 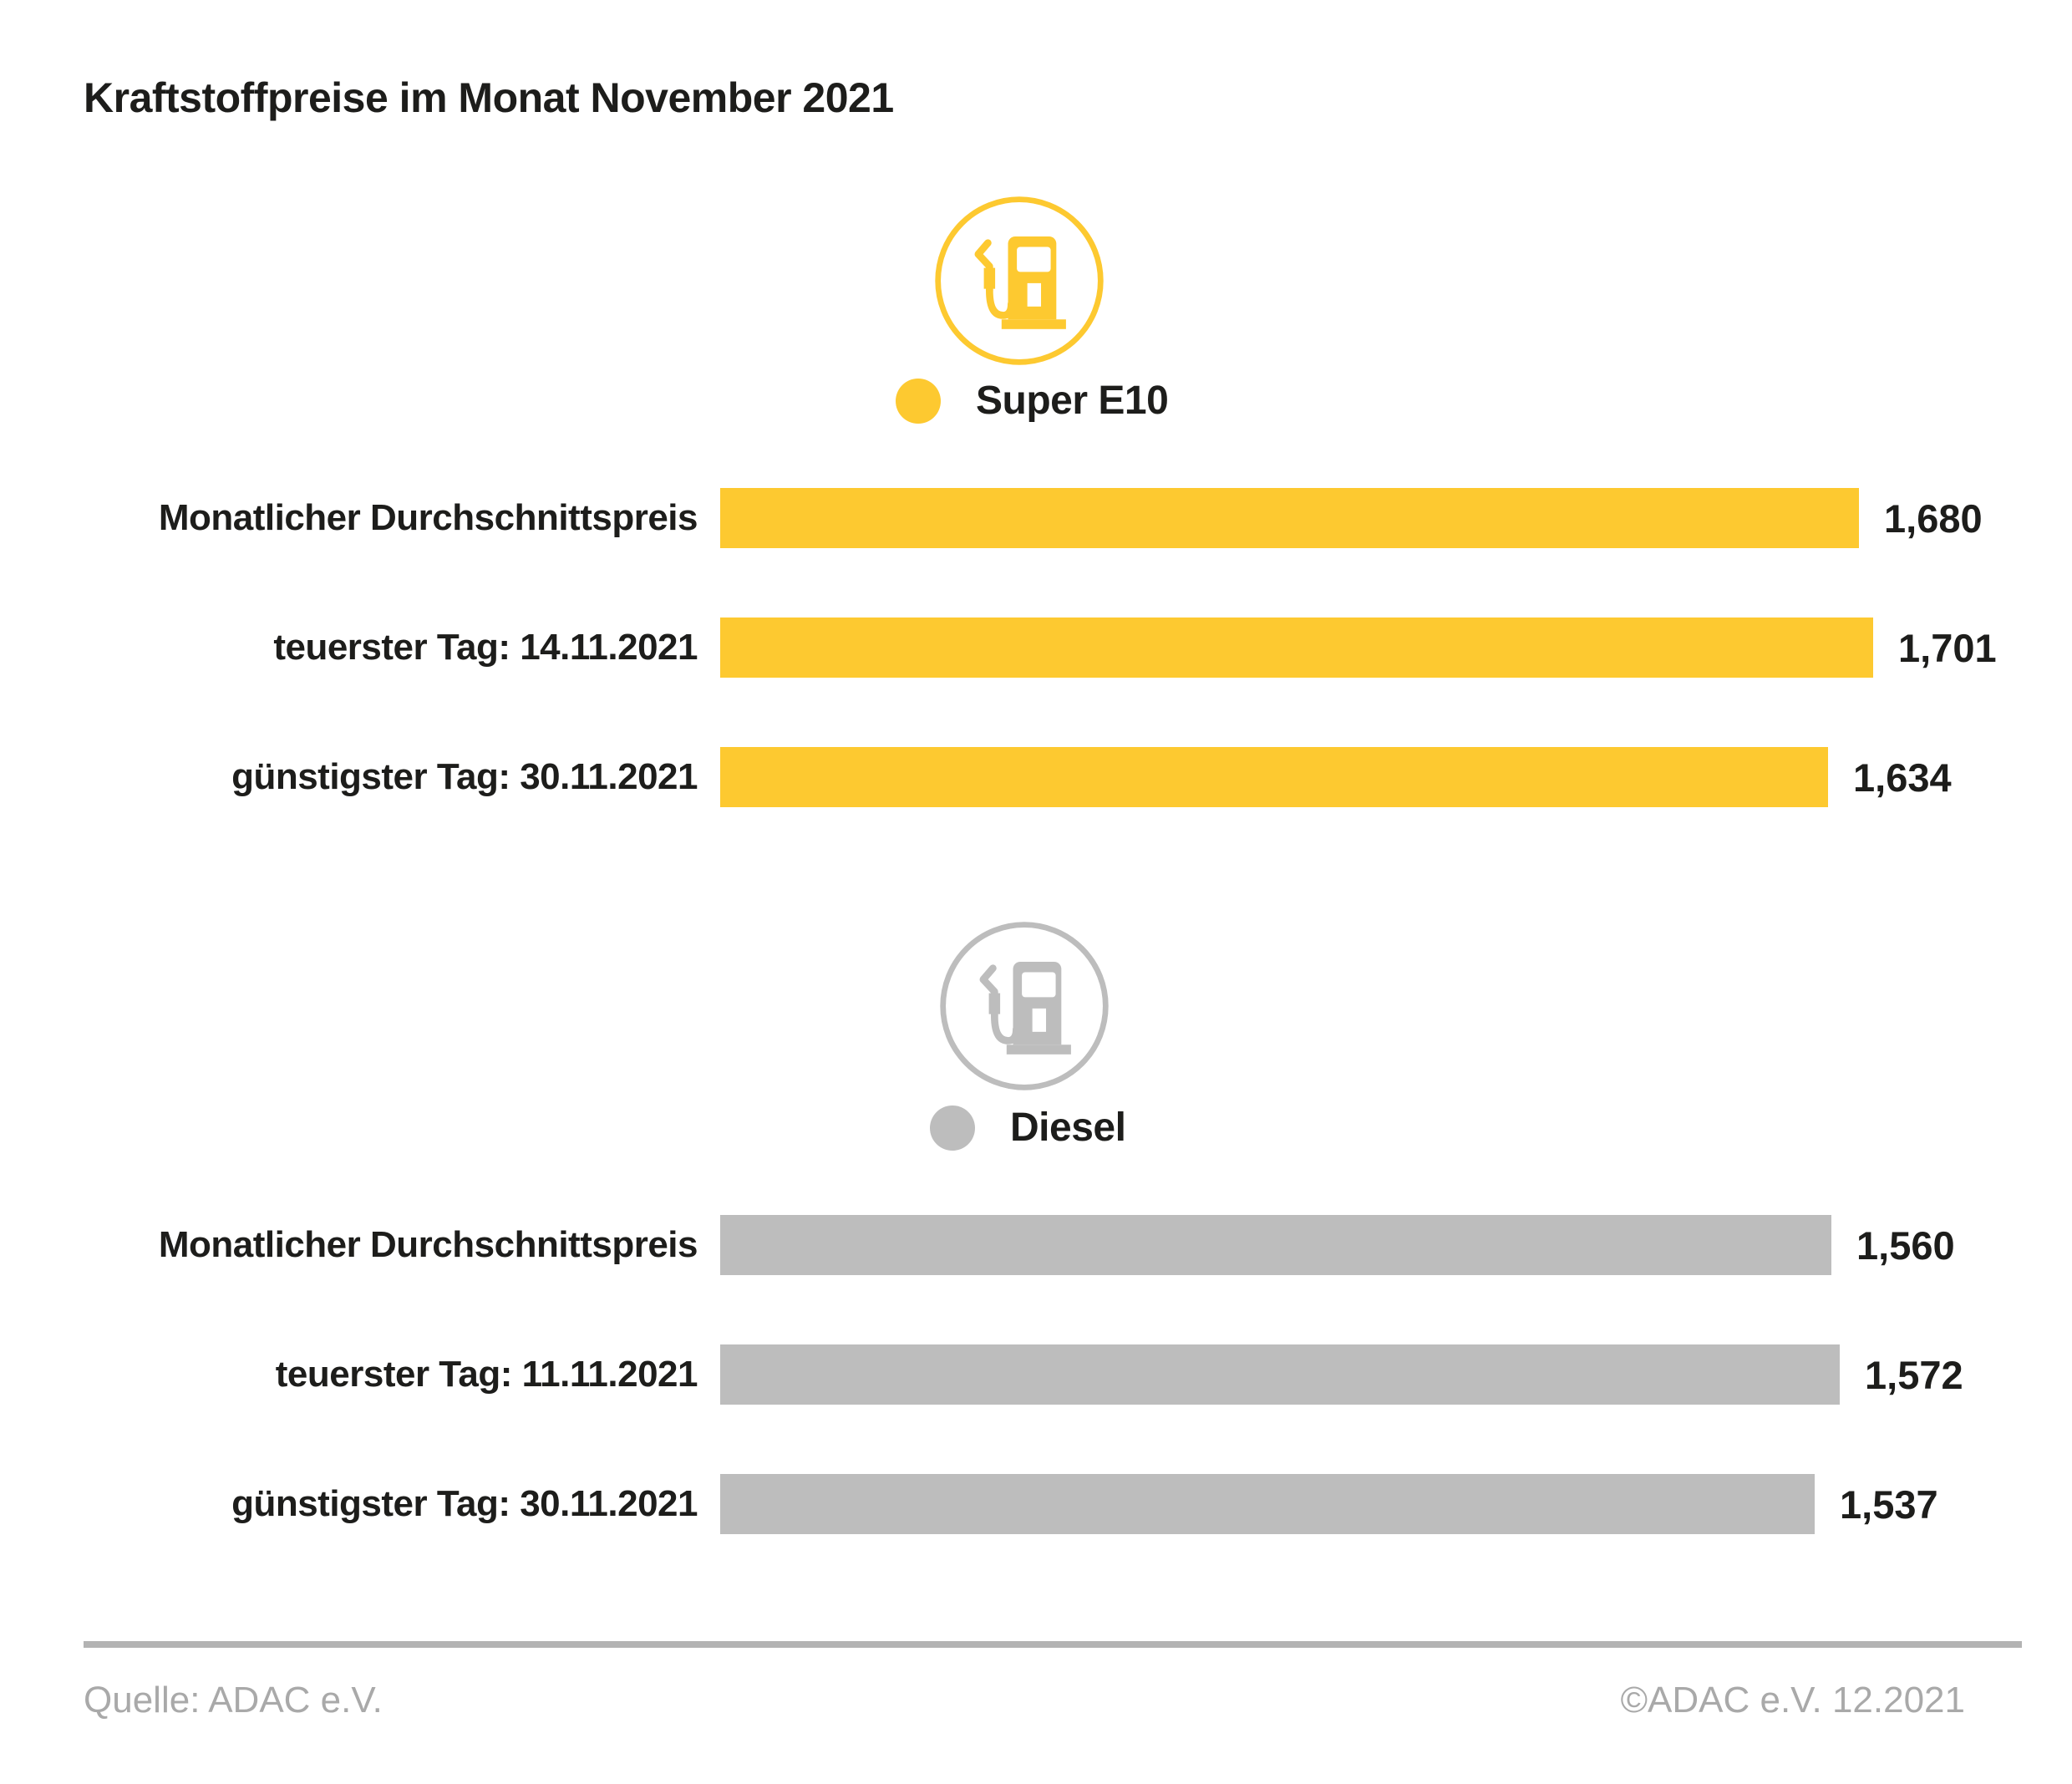 I want to click on bar-row: günstigster Tag: 30.11.2021 1,537, so click(x=1036, y=1504).